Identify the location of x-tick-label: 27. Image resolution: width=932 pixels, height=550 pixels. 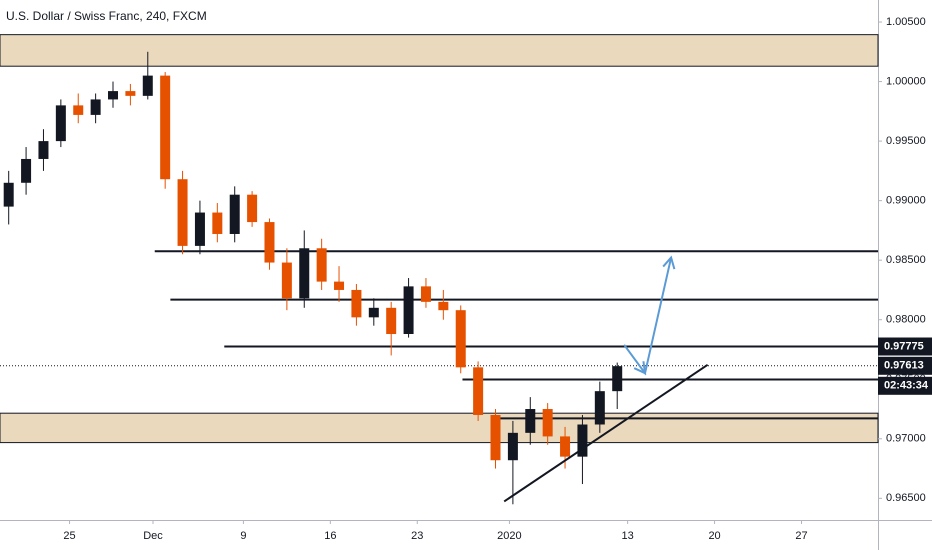
(801, 536).